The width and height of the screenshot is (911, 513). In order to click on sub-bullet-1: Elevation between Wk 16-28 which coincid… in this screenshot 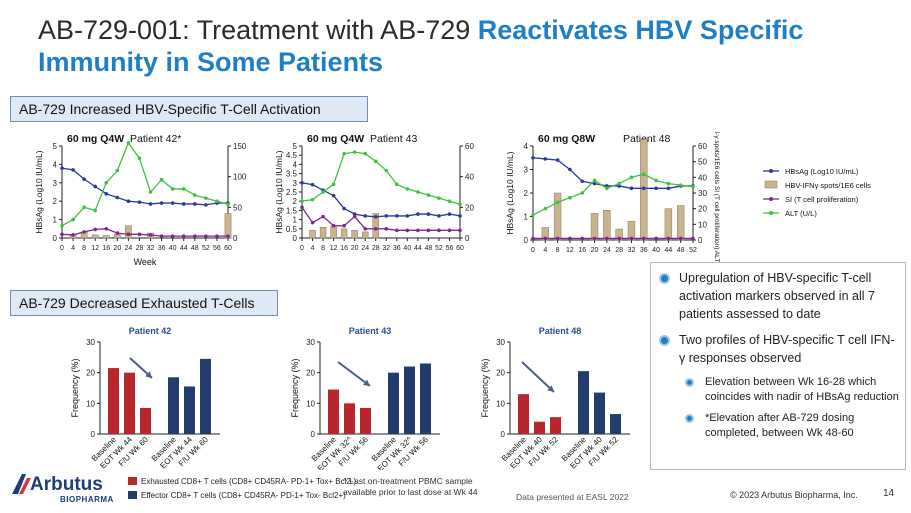, I will do `click(778, 390)`.